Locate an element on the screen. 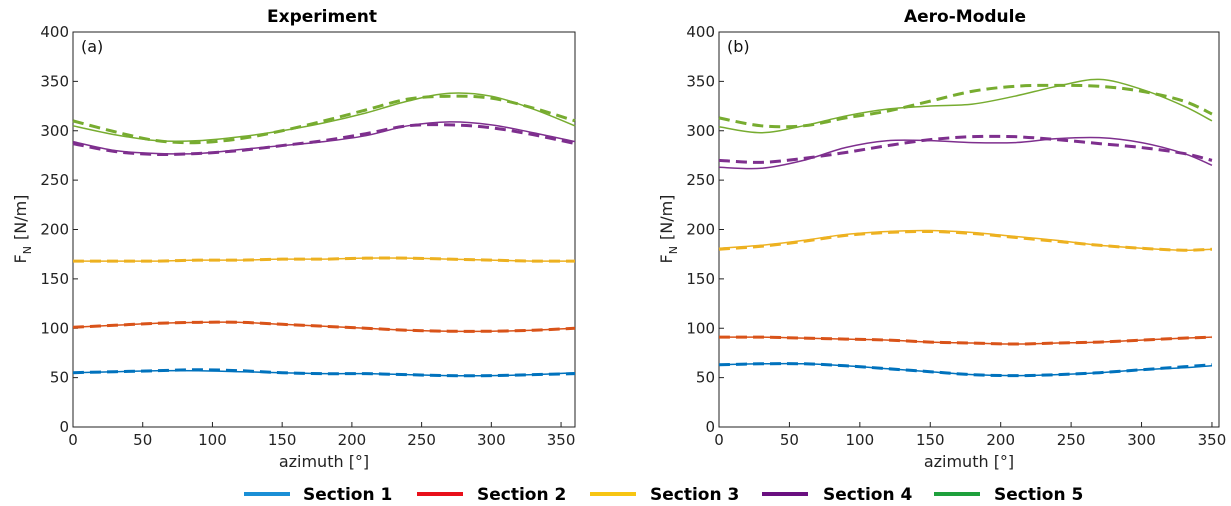 Image resolution: width=1231 pixels, height=506 pixels. legend-label: Section 5 is located at coordinates (1038, 495).